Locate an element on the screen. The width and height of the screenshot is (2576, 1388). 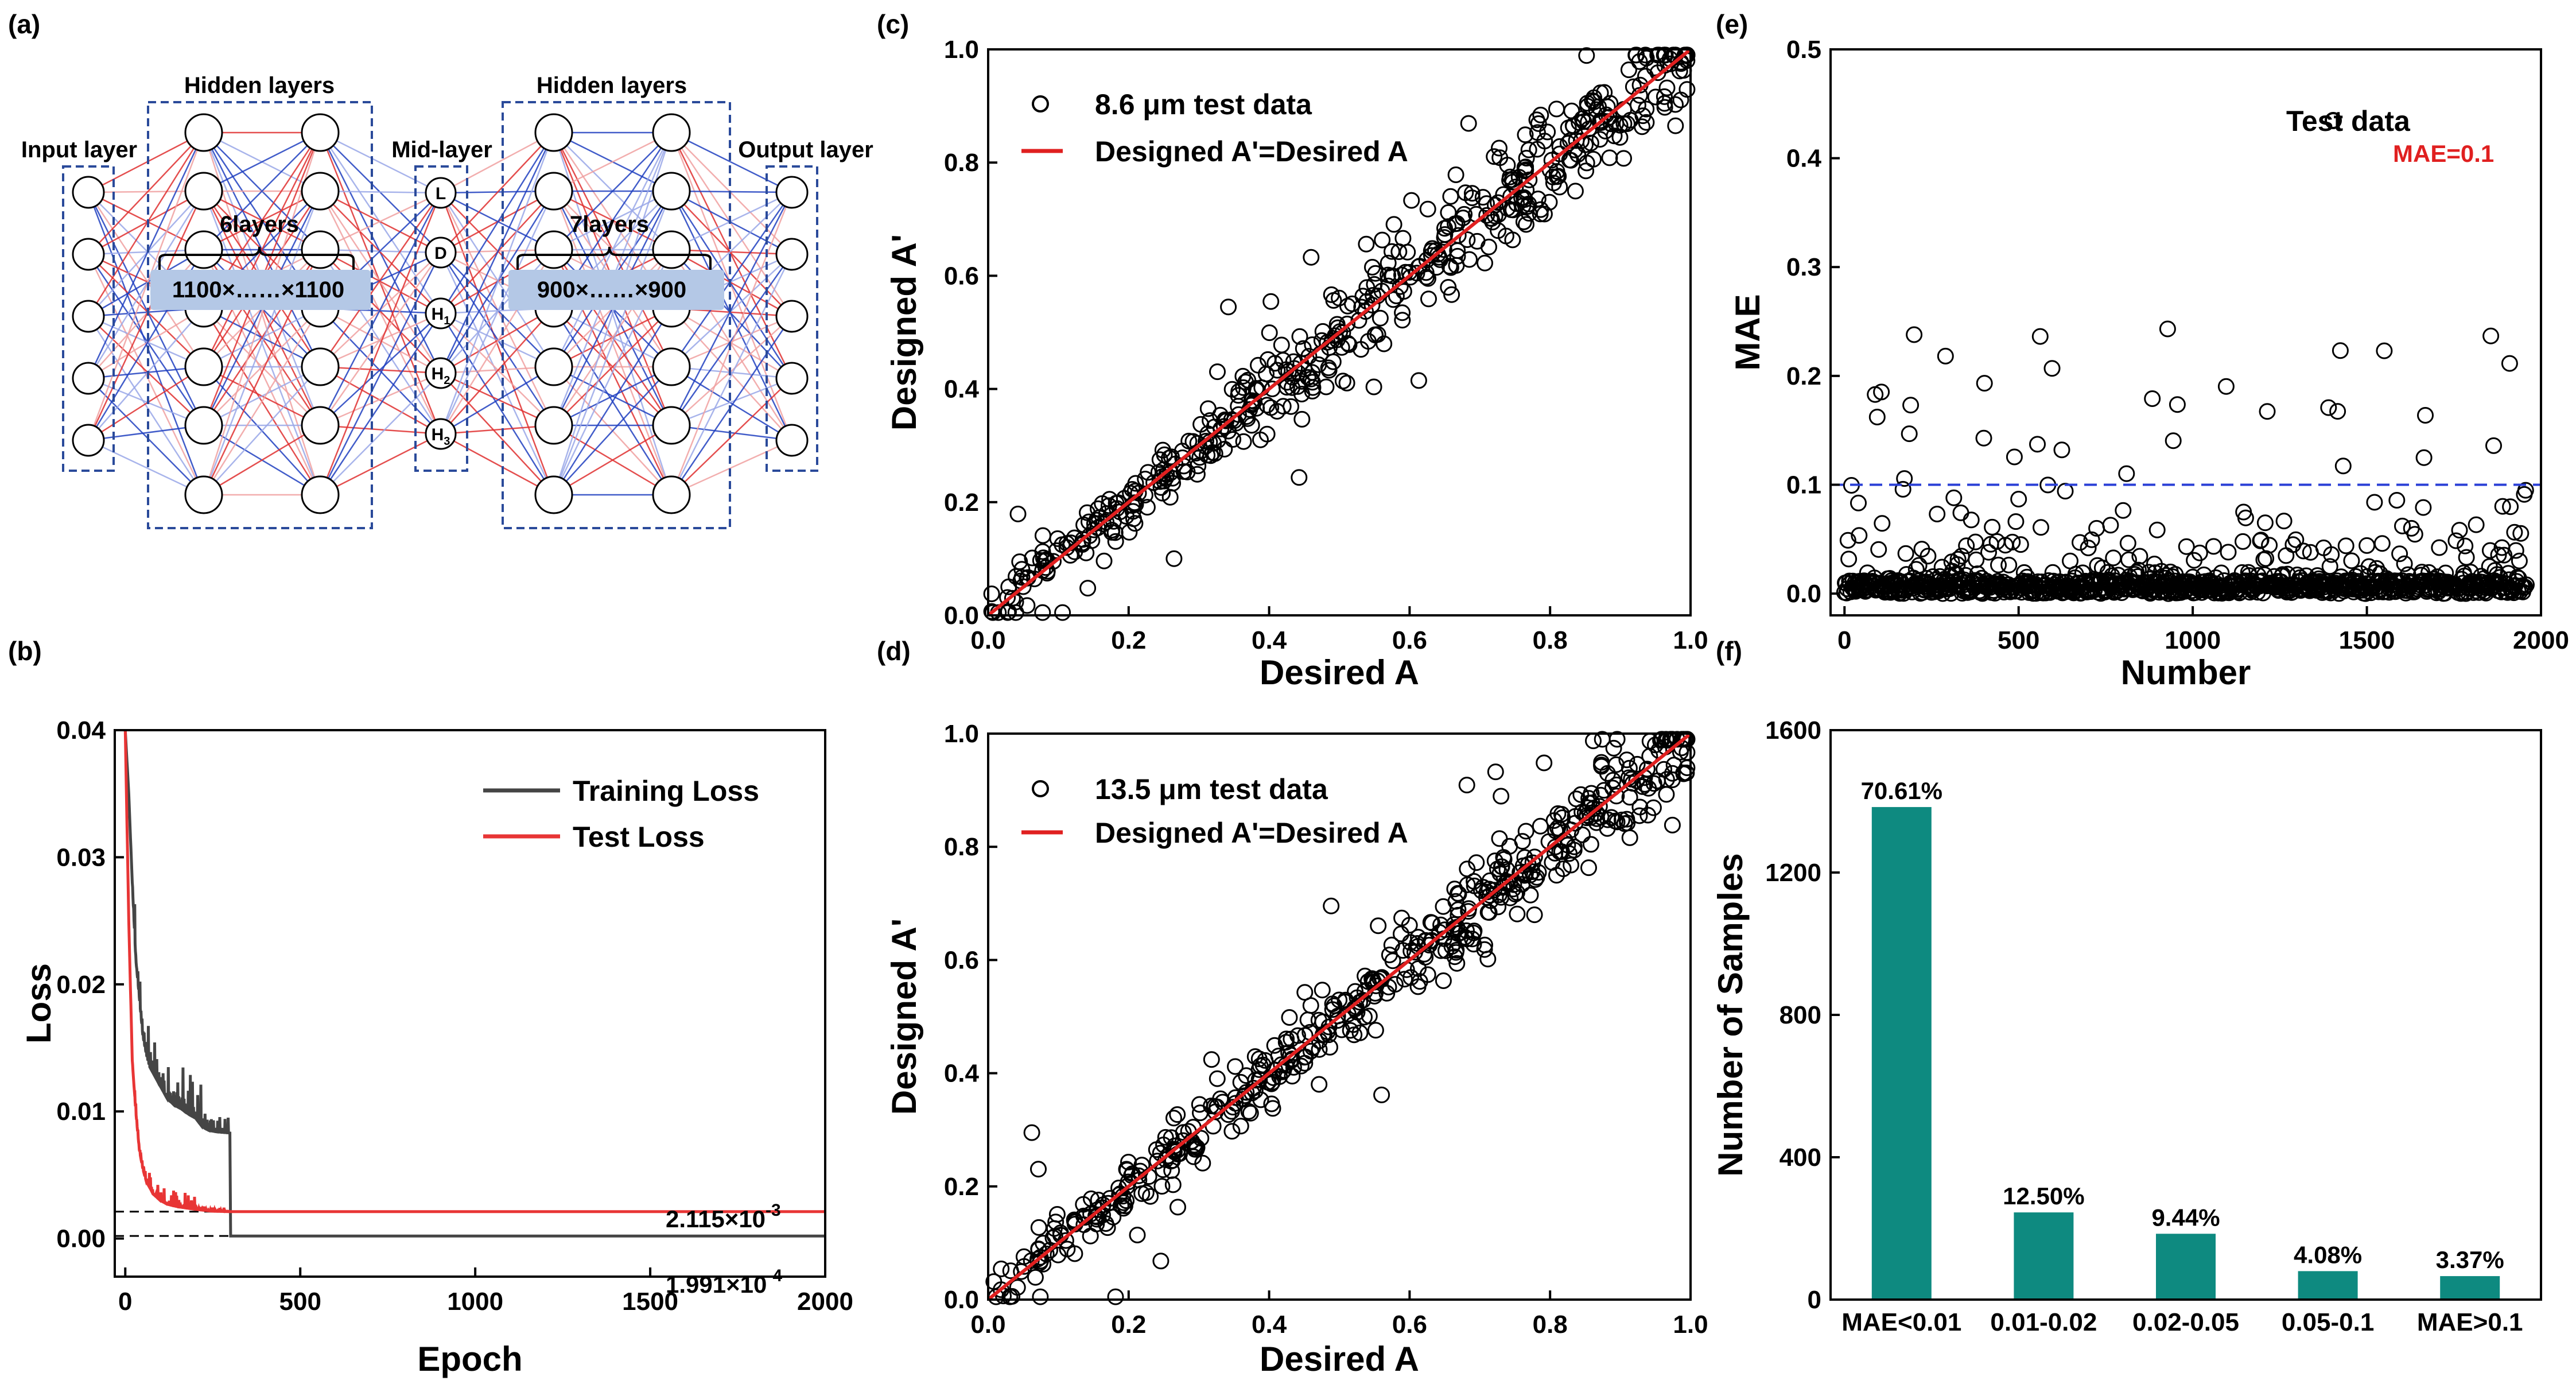
histogram-y-tick-label: 0 is located at coordinates (1814, 1300).